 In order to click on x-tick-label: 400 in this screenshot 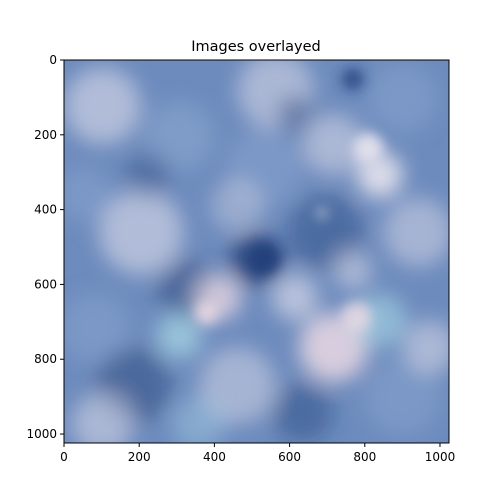, I will do `click(214, 457)`.